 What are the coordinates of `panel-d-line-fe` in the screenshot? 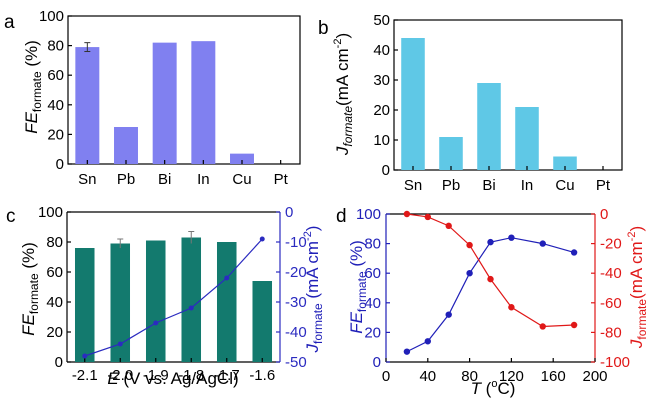 It's located at (490, 295).